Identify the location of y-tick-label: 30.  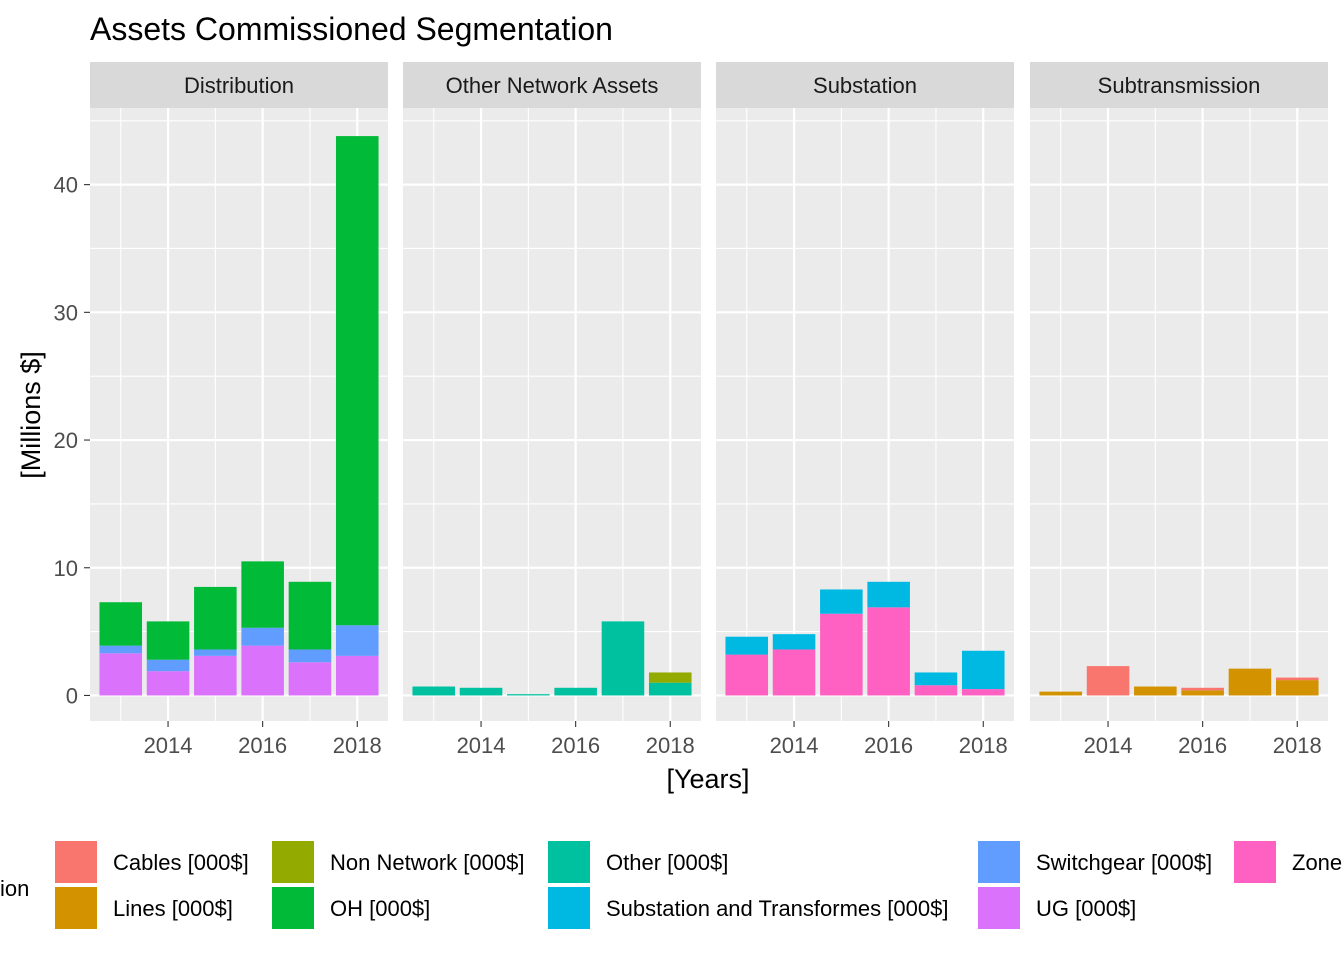
(66, 312).